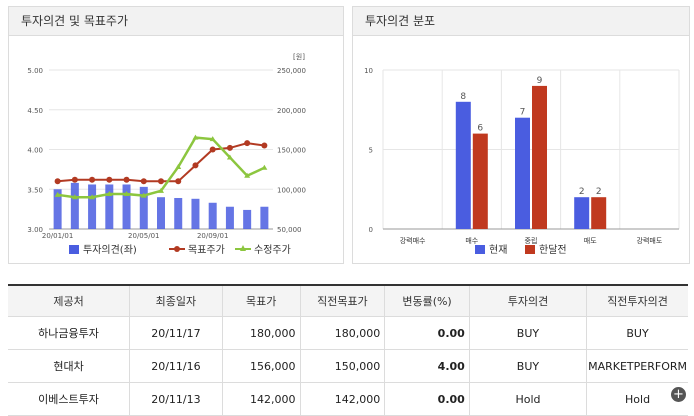 The width and height of the screenshot is (694, 416). Describe the element at coordinates (110, 250) in the screenshot. I see `legend-opinion-label: 투자의견(좌)` at that location.